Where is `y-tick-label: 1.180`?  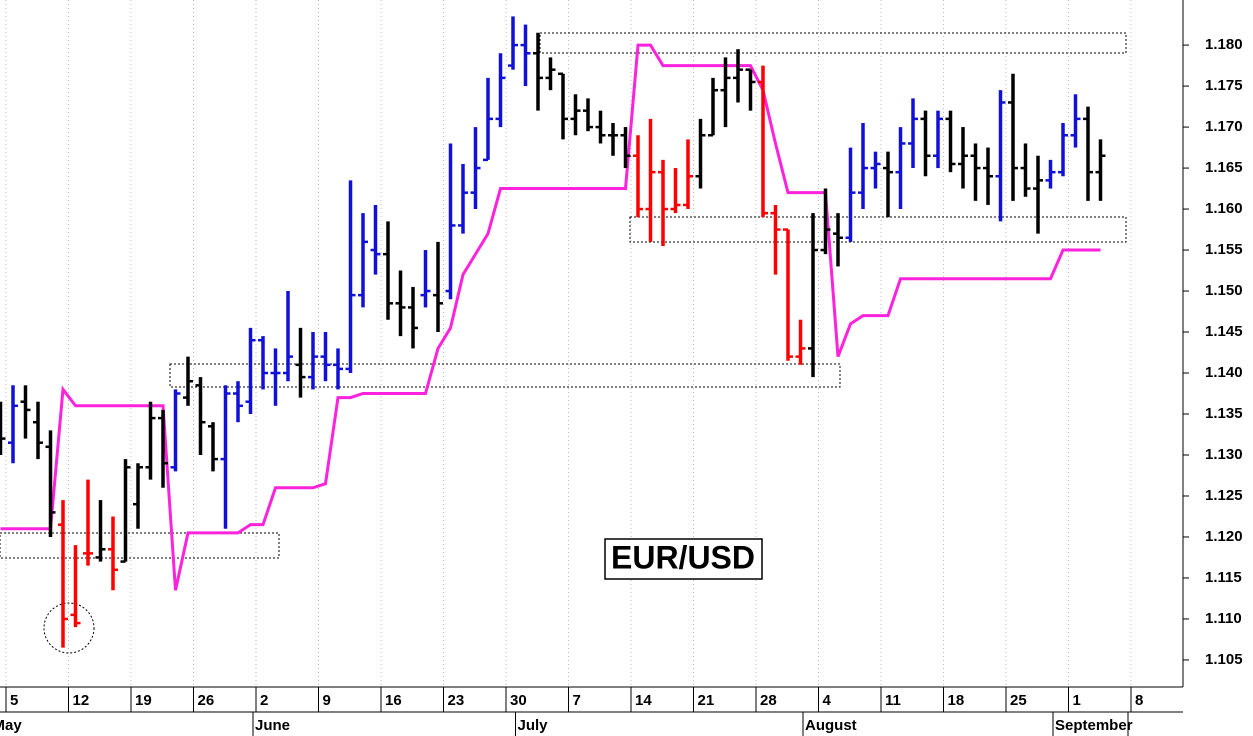
y-tick-label: 1.180 is located at coordinates (1224, 44).